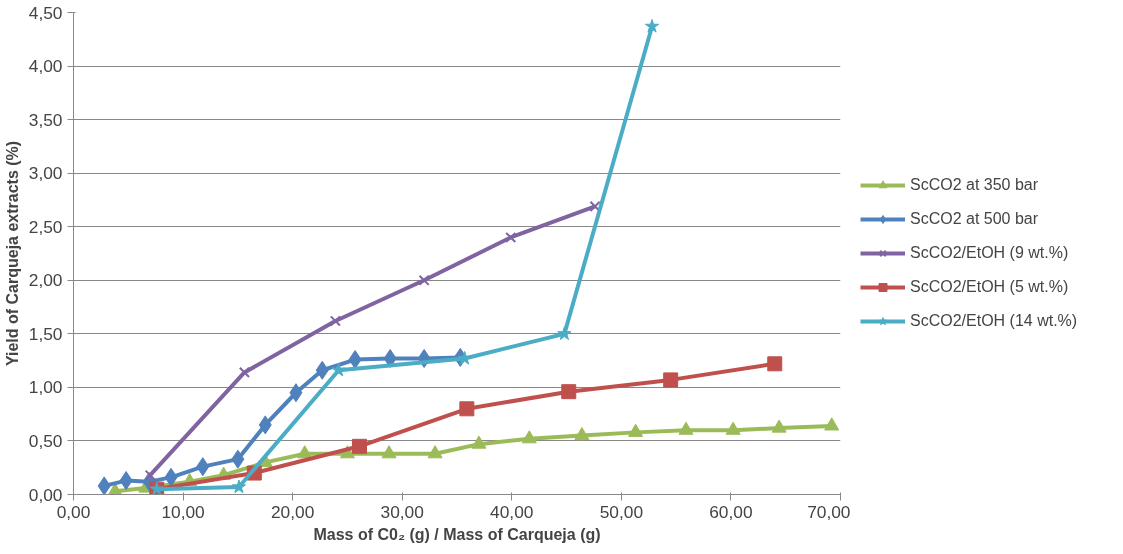 This screenshot has height=554, width=1123. I want to click on legend-label: ScCO2 at 350 bar, so click(974, 185).